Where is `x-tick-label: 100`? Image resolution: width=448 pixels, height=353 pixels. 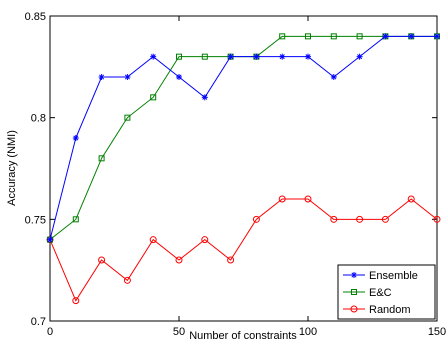 x-tick-label: 100 is located at coordinates (308, 332).